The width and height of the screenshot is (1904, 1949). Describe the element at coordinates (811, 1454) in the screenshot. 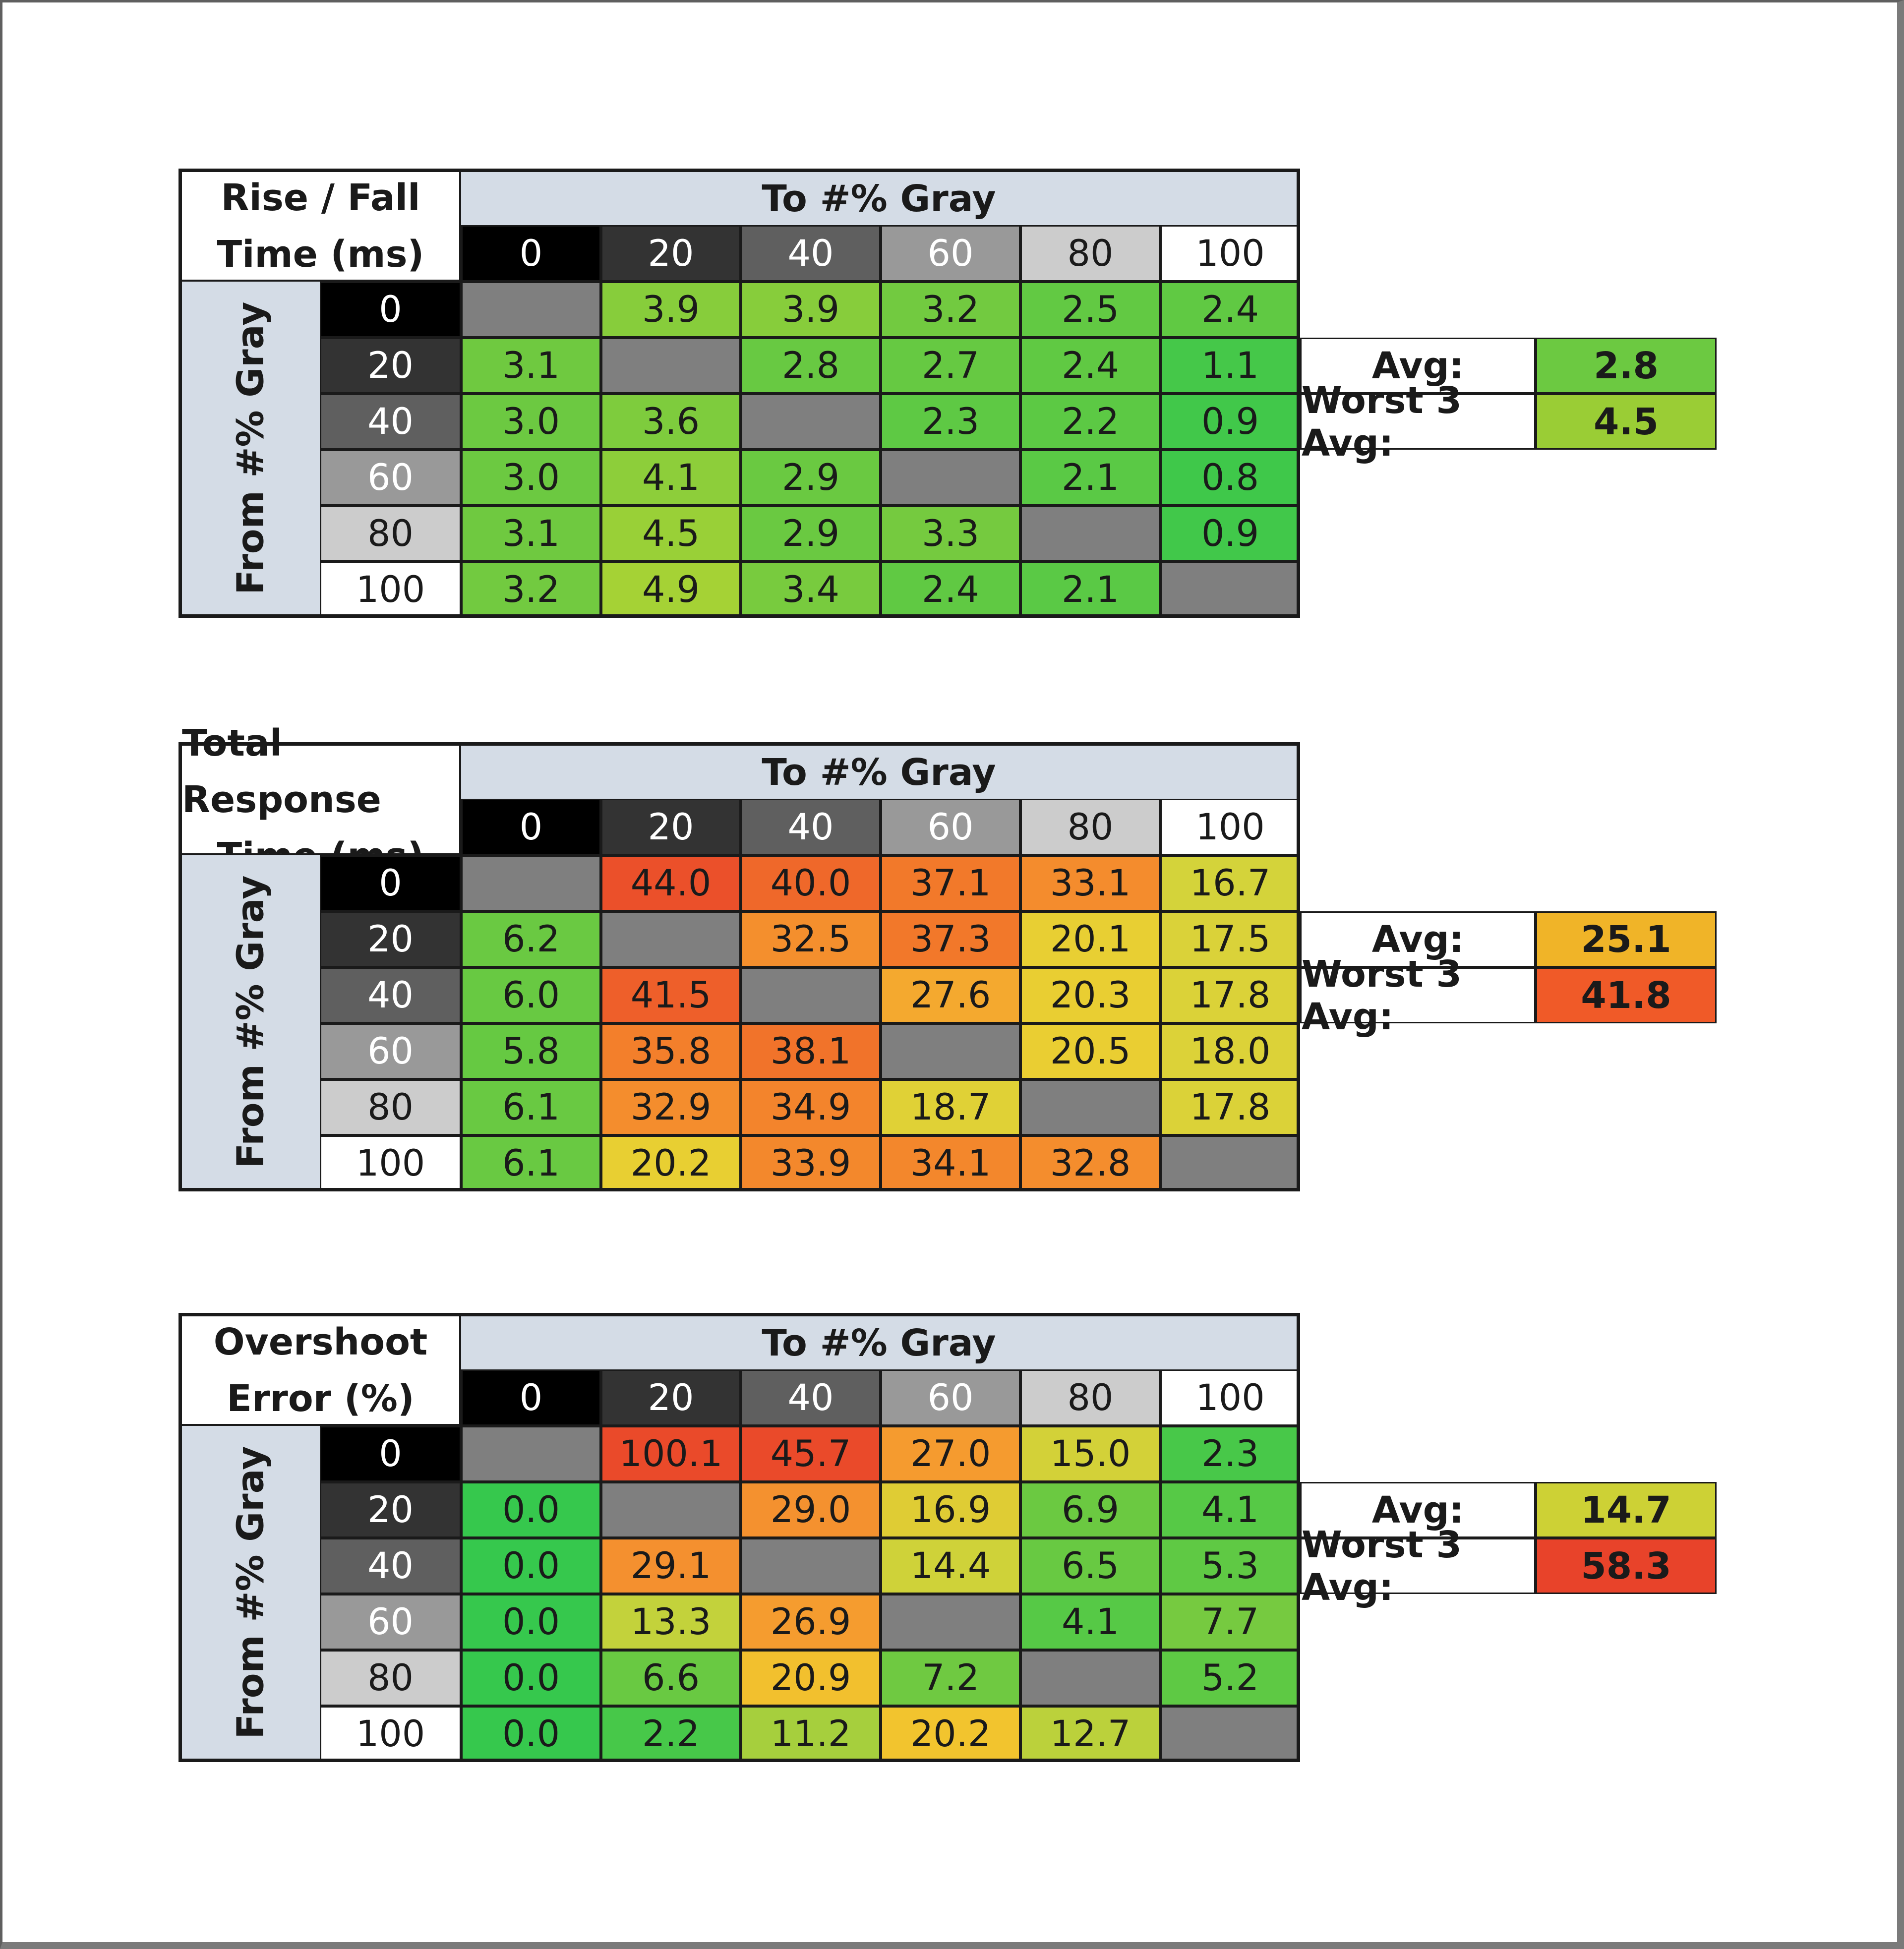

I see `data-cell: 45.7` at that location.